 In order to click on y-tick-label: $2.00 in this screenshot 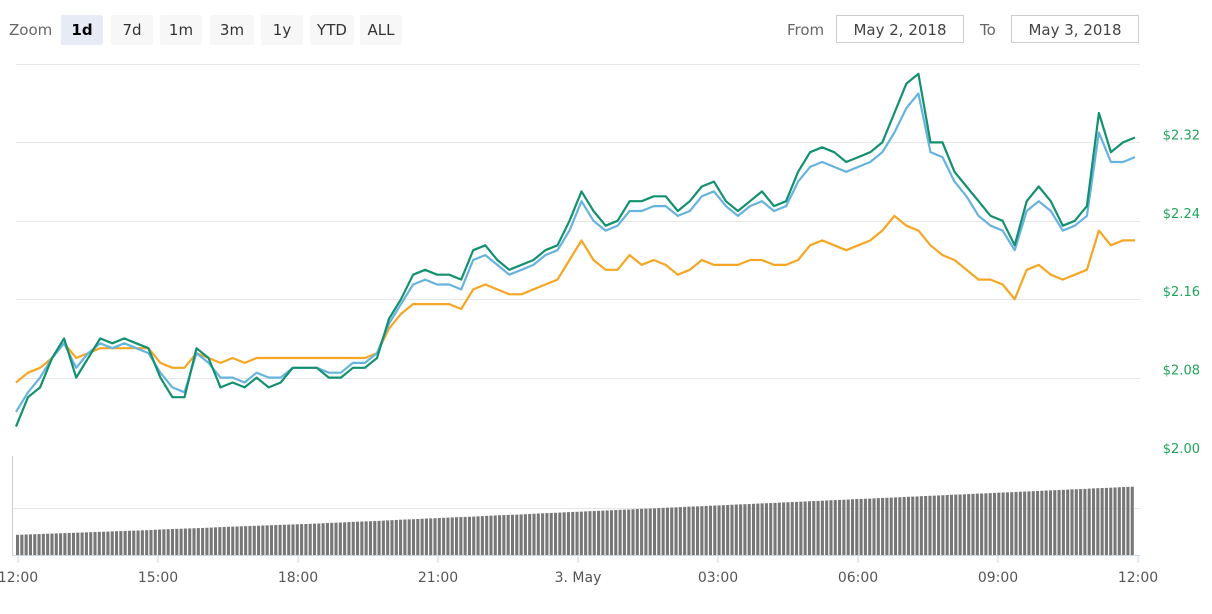, I will do `click(1181, 449)`.